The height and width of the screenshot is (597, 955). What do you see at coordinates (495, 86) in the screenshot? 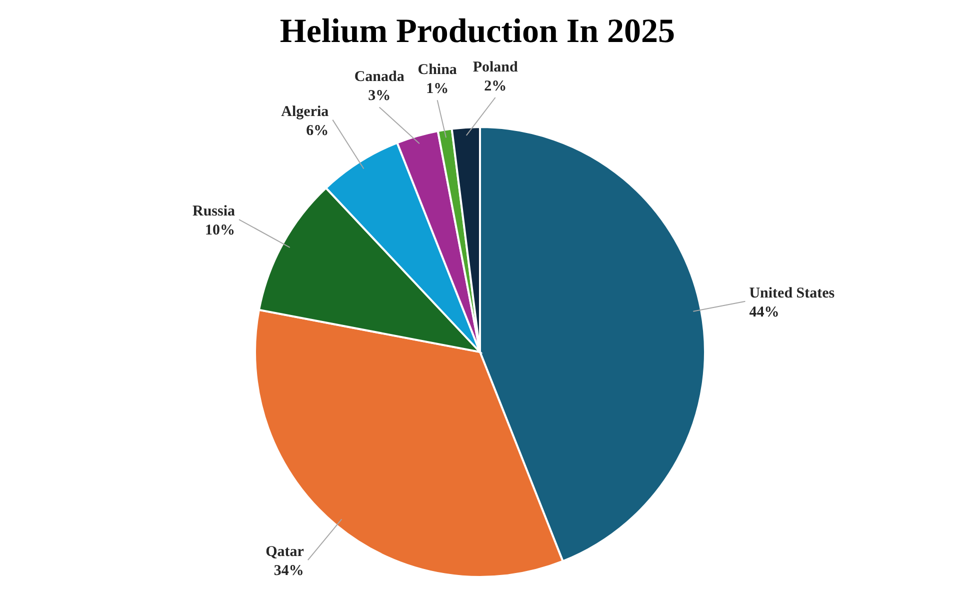
I see `data-label: 2%` at bounding box center [495, 86].